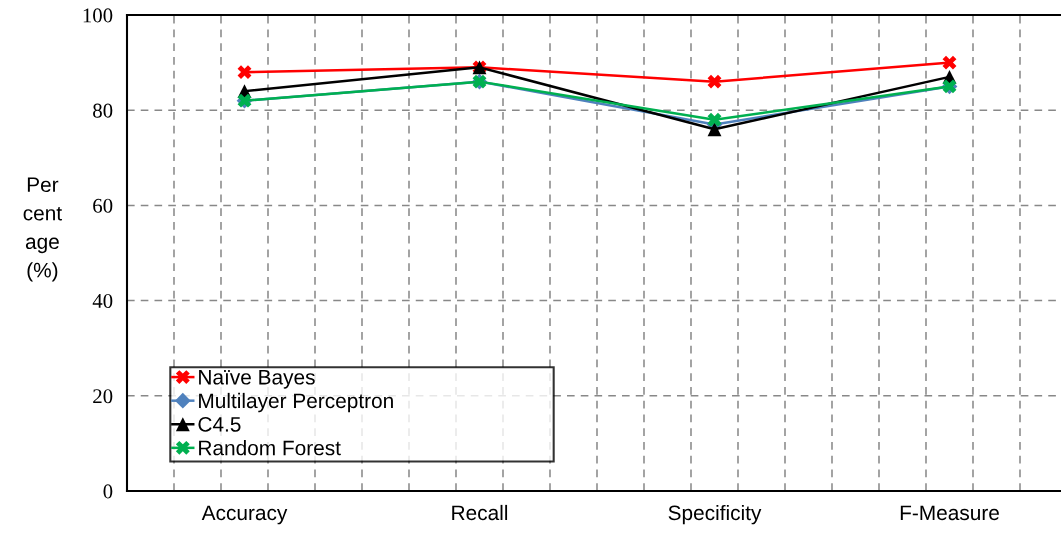  I want to click on x-tick-label: Specificity, so click(715, 514).